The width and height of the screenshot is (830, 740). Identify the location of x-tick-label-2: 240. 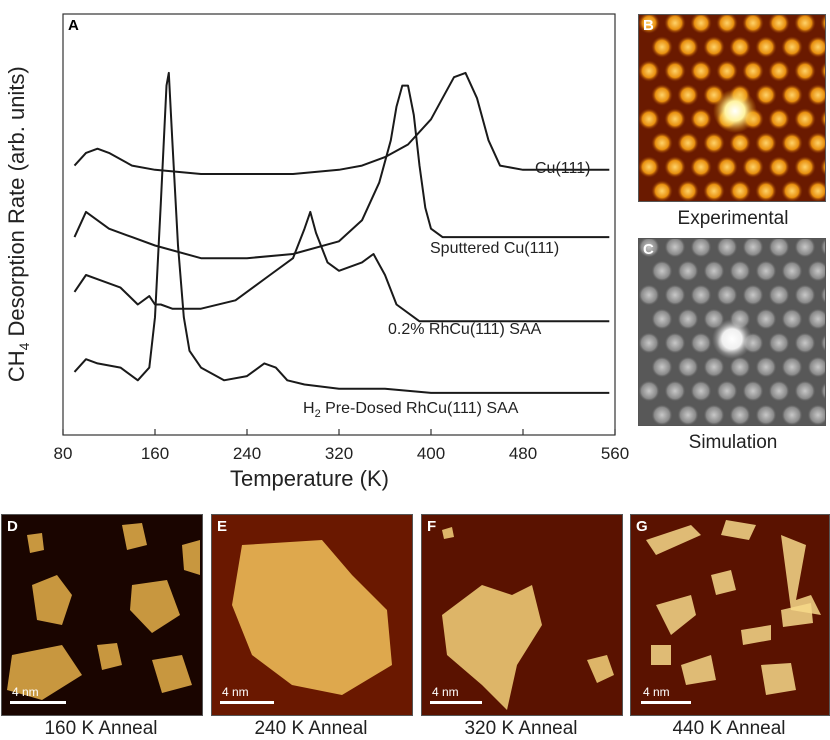
(247, 453).